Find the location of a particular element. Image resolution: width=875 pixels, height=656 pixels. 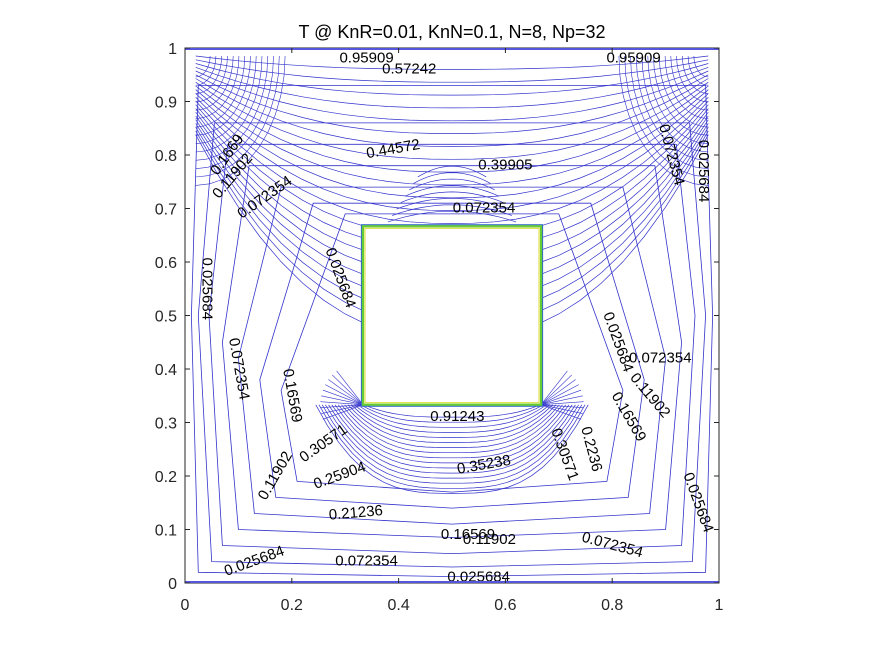

contour-label-13: 0.072354 is located at coordinates (366, 561).